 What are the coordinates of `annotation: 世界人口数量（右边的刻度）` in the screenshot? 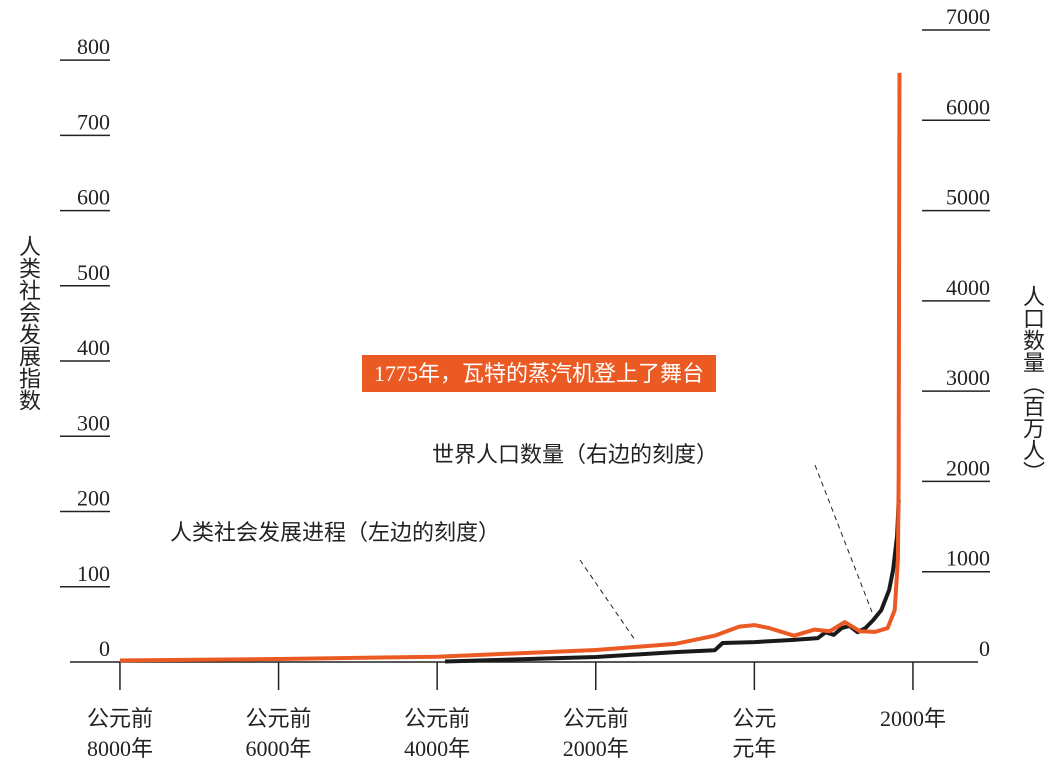 It's located at (575, 454).